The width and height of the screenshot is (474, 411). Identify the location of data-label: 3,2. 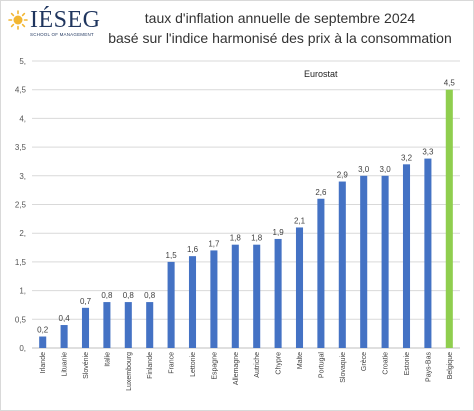
(407, 157).